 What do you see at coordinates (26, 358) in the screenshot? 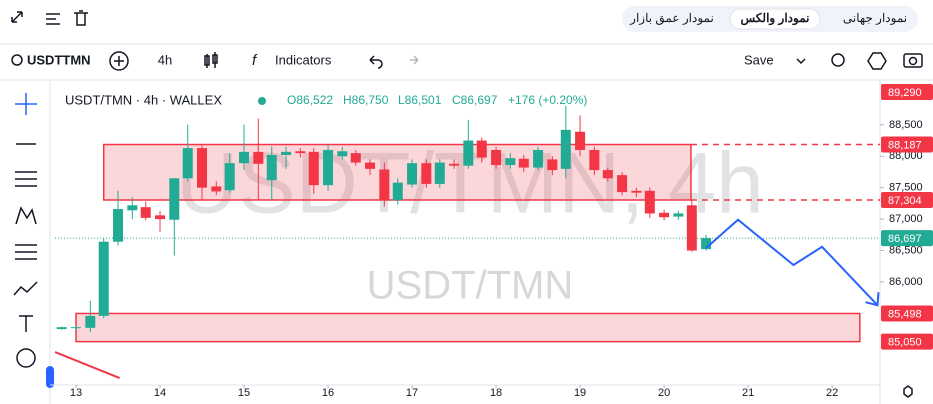
I see `emoji-tool` at bounding box center [26, 358].